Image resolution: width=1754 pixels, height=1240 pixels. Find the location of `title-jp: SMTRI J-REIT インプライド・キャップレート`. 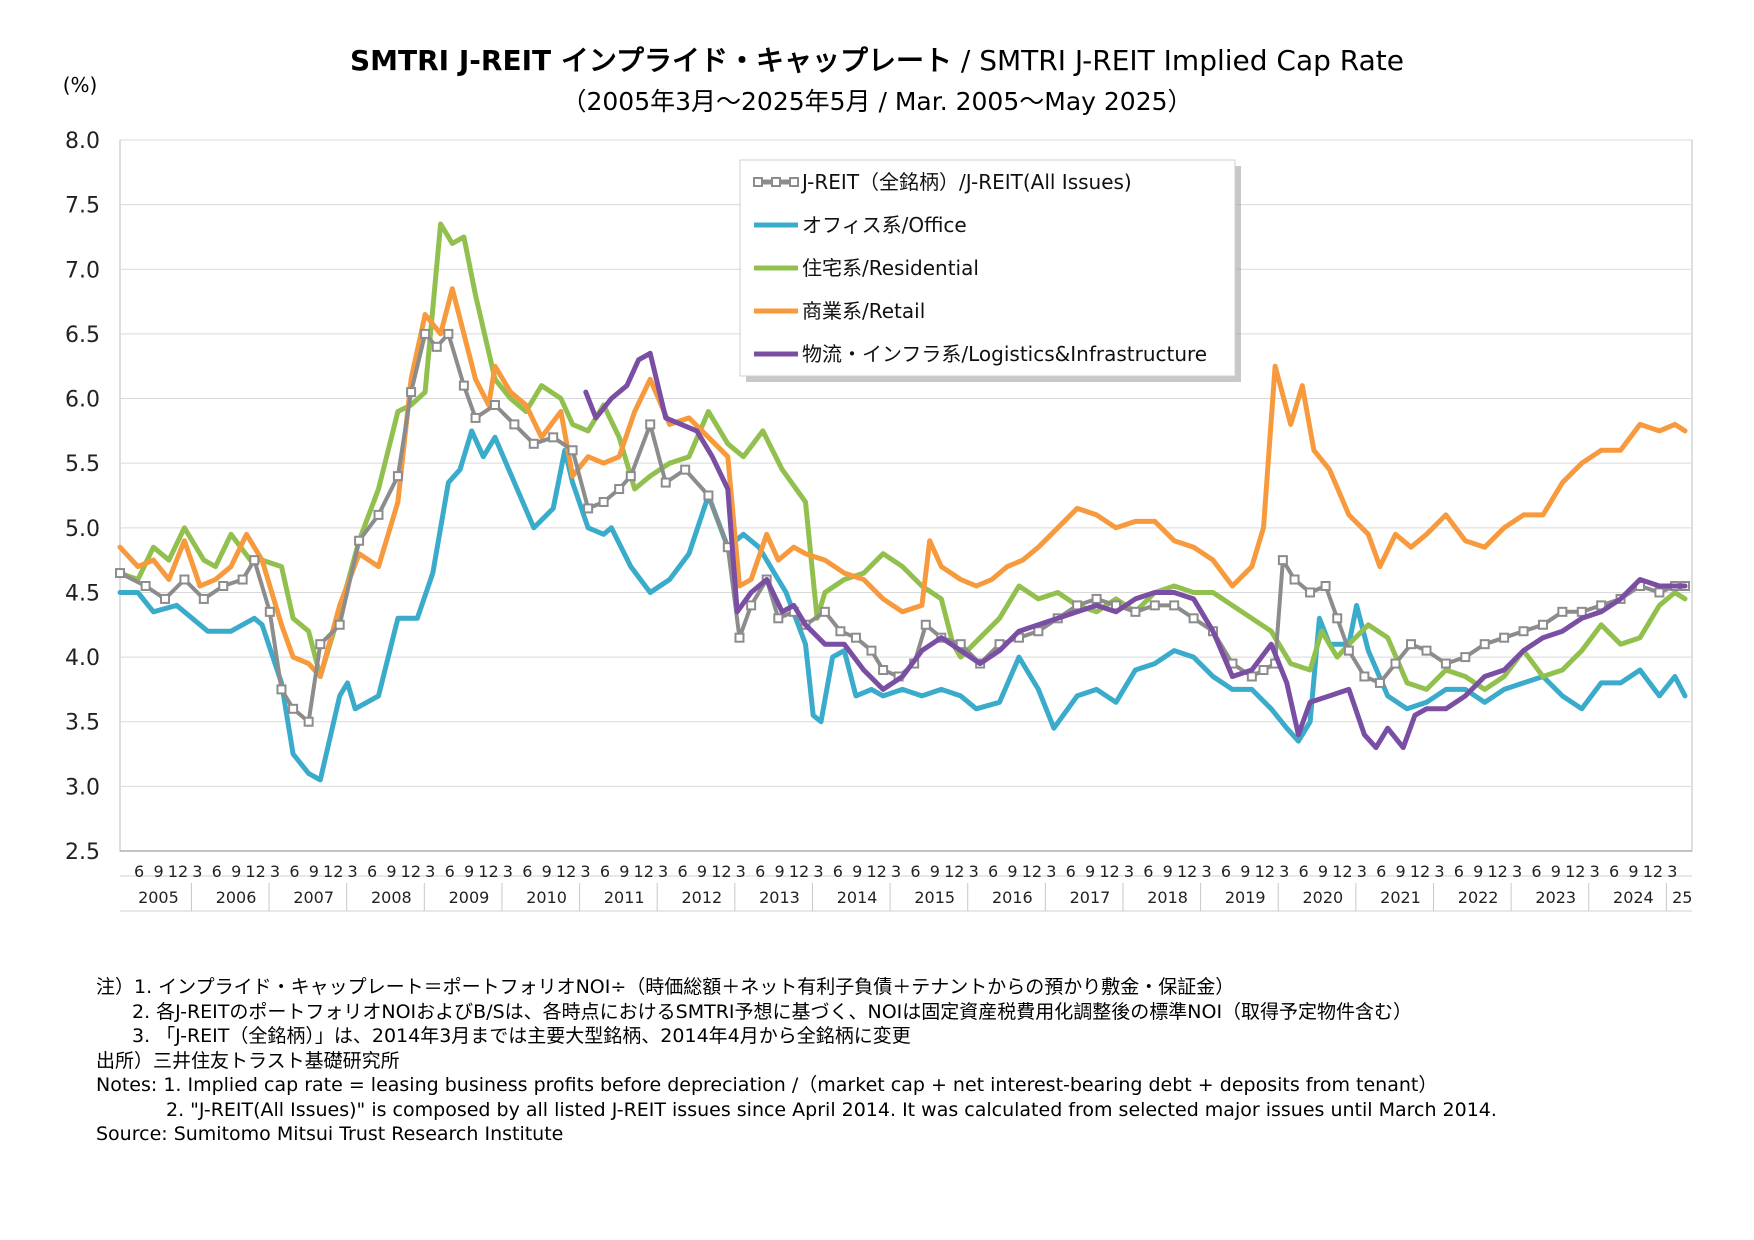

title-jp: SMTRI J-REIT インプライド・キャップレート is located at coordinates (651, 60).